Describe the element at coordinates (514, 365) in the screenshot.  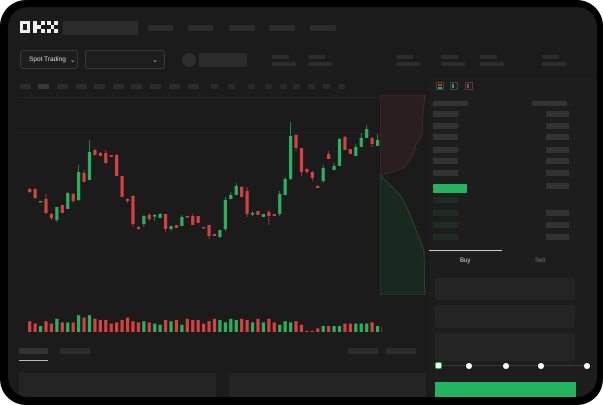
I see `slider-track` at that location.